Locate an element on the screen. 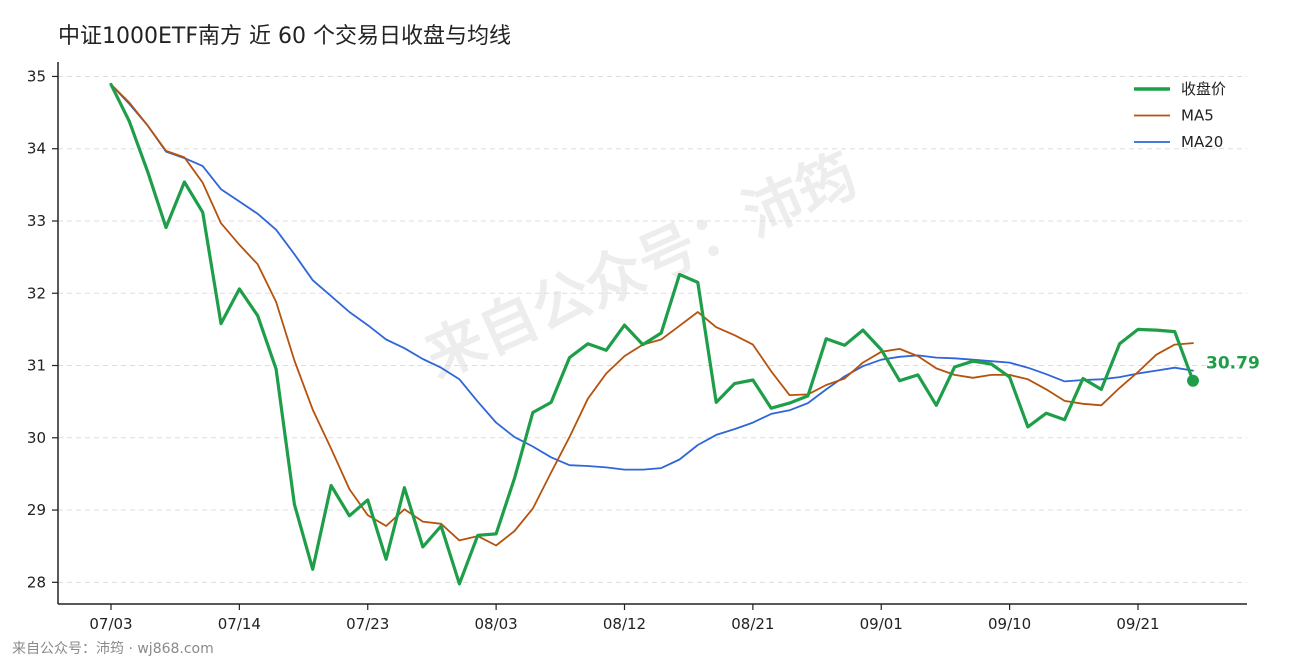  chart-title: 中证1000ETF南方 近 60 个交易日收盘与均线 is located at coordinates (284, 36).